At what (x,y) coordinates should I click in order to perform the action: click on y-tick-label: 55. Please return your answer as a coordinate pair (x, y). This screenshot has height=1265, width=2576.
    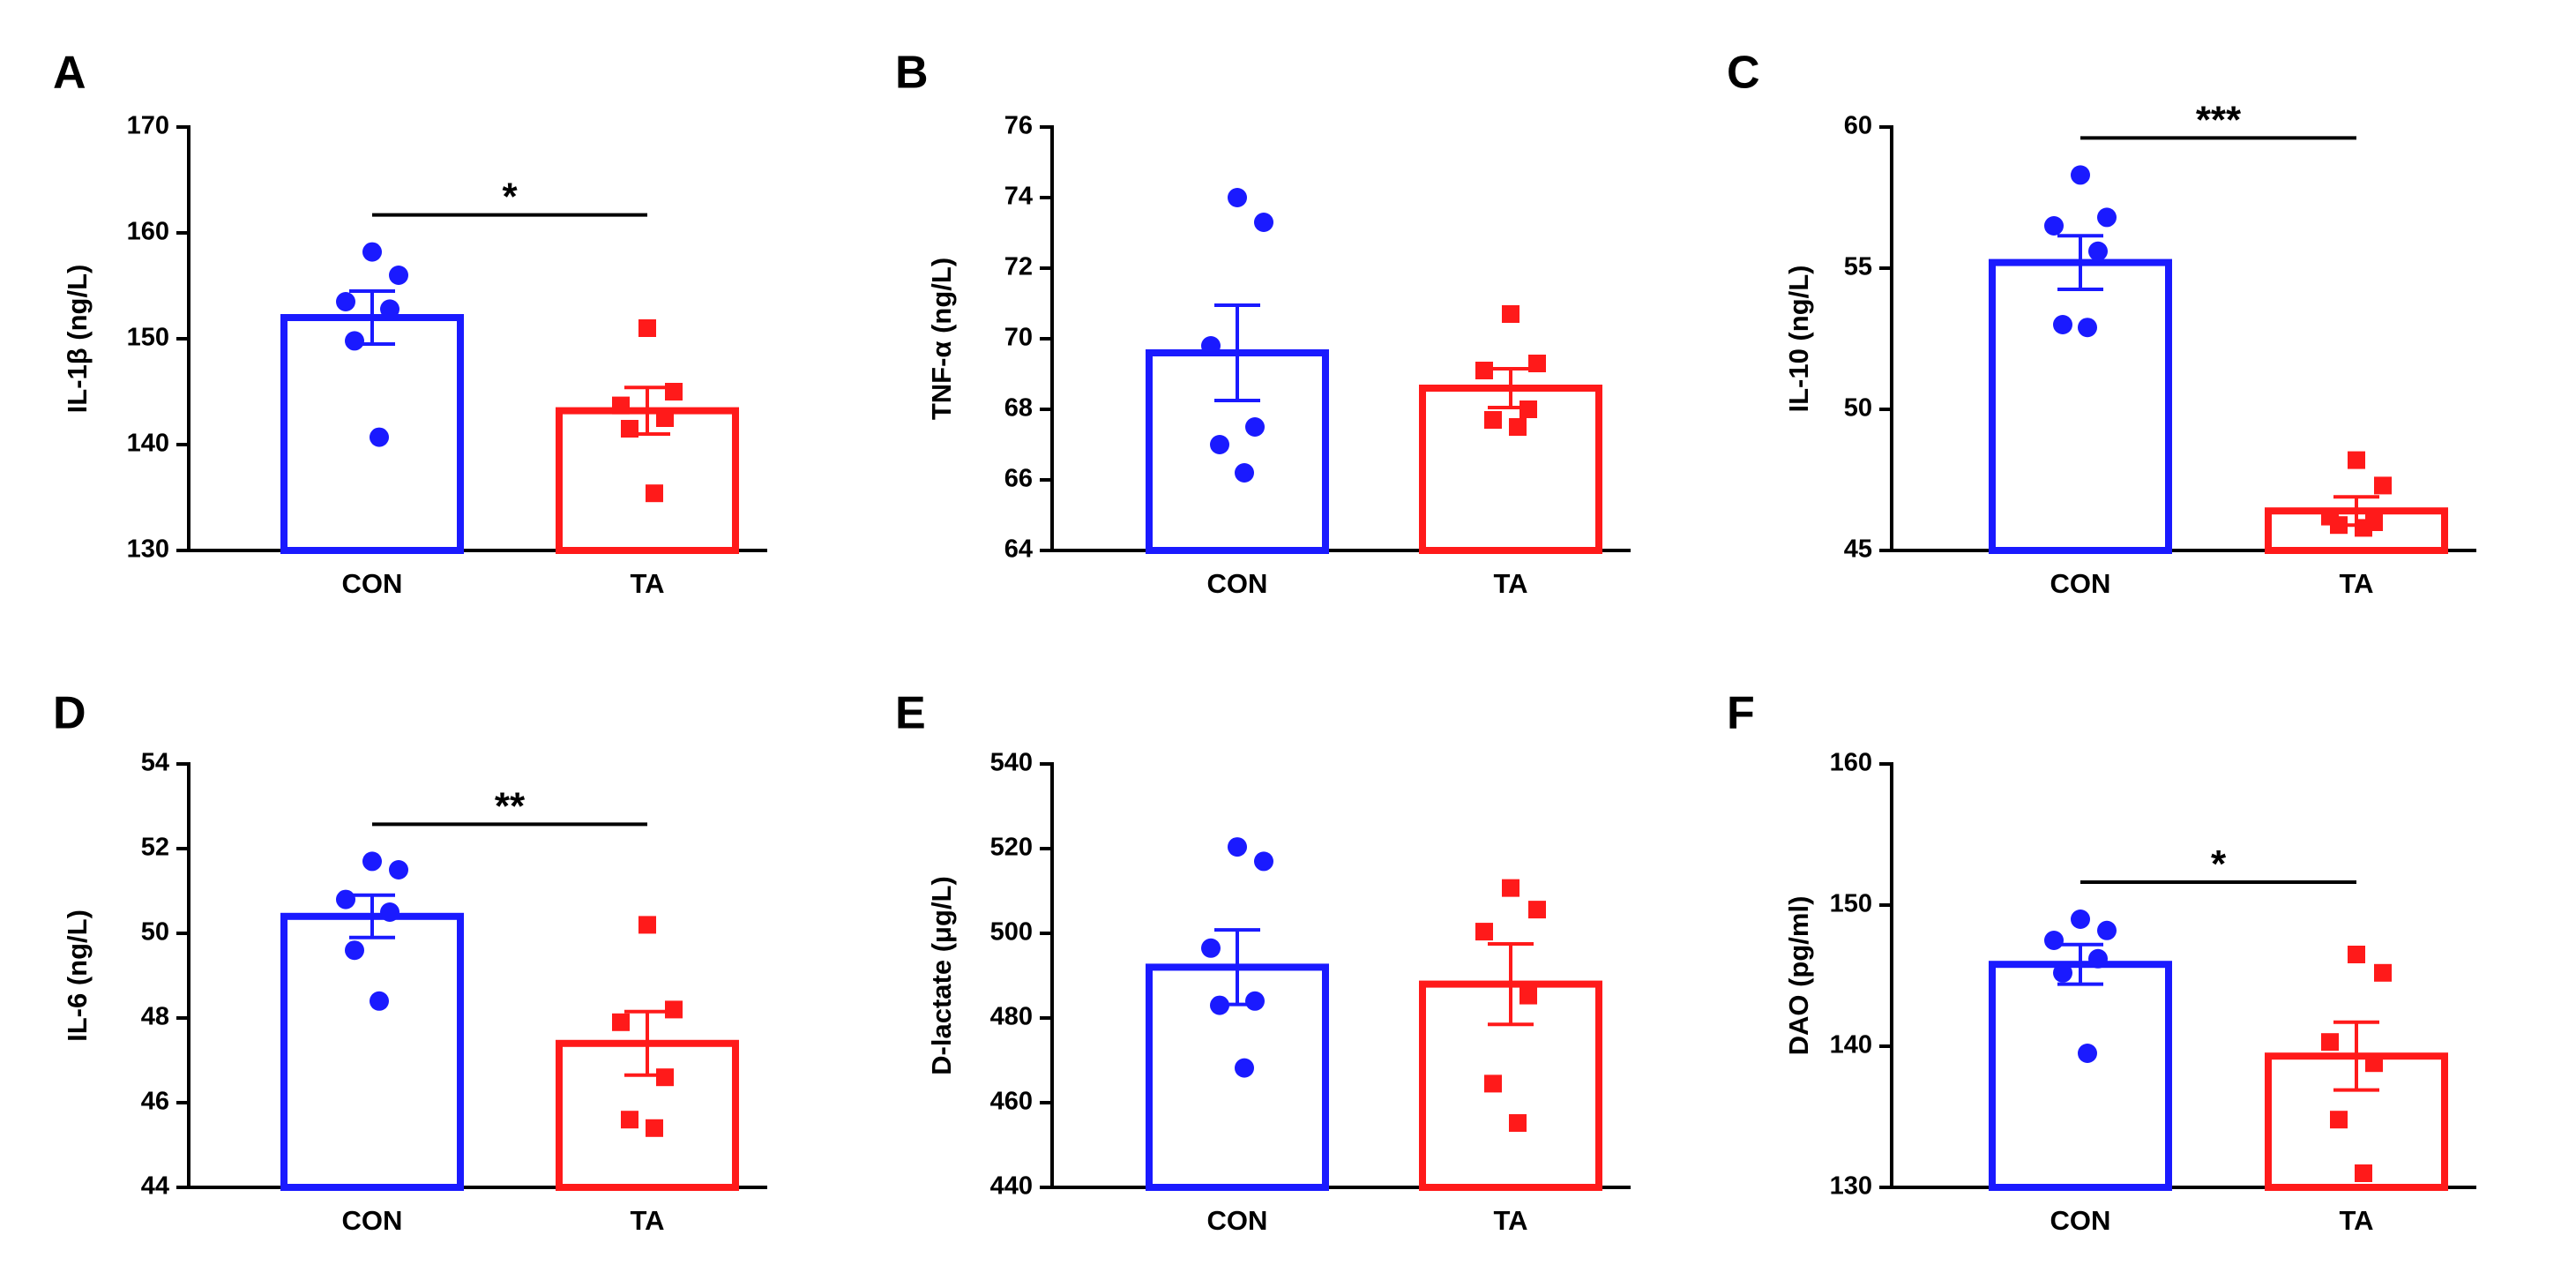
    Looking at the image, I should click on (1858, 267).